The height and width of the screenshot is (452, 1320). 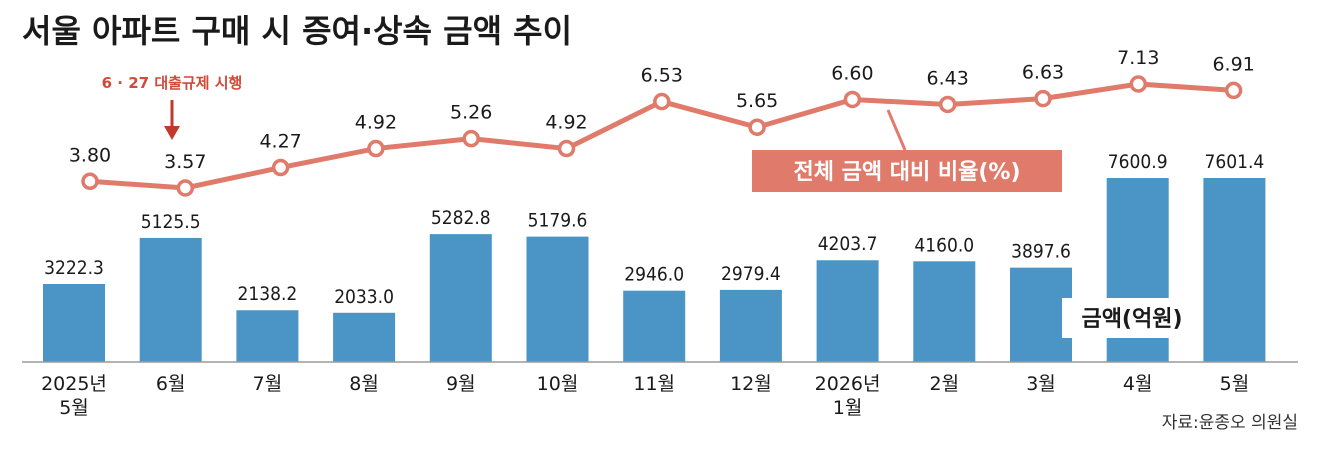 I want to click on x-tick-label-9: 2월, so click(x=945, y=384).